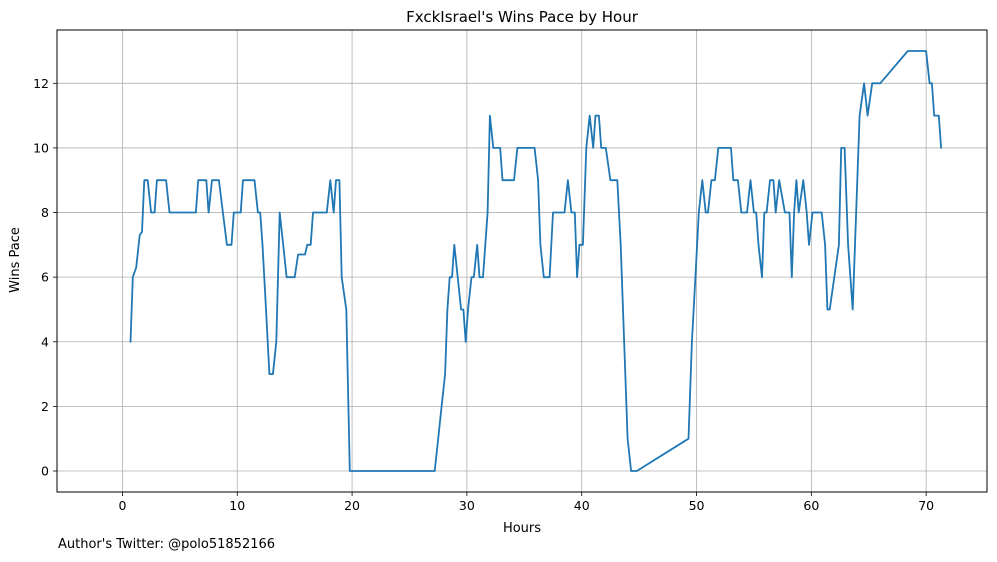 The width and height of the screenshot is (997, 562). What do you see at coordinates (237, 505) in the screenshot?
I see `x-tick-label: 10` at bounding box center [237, 505].